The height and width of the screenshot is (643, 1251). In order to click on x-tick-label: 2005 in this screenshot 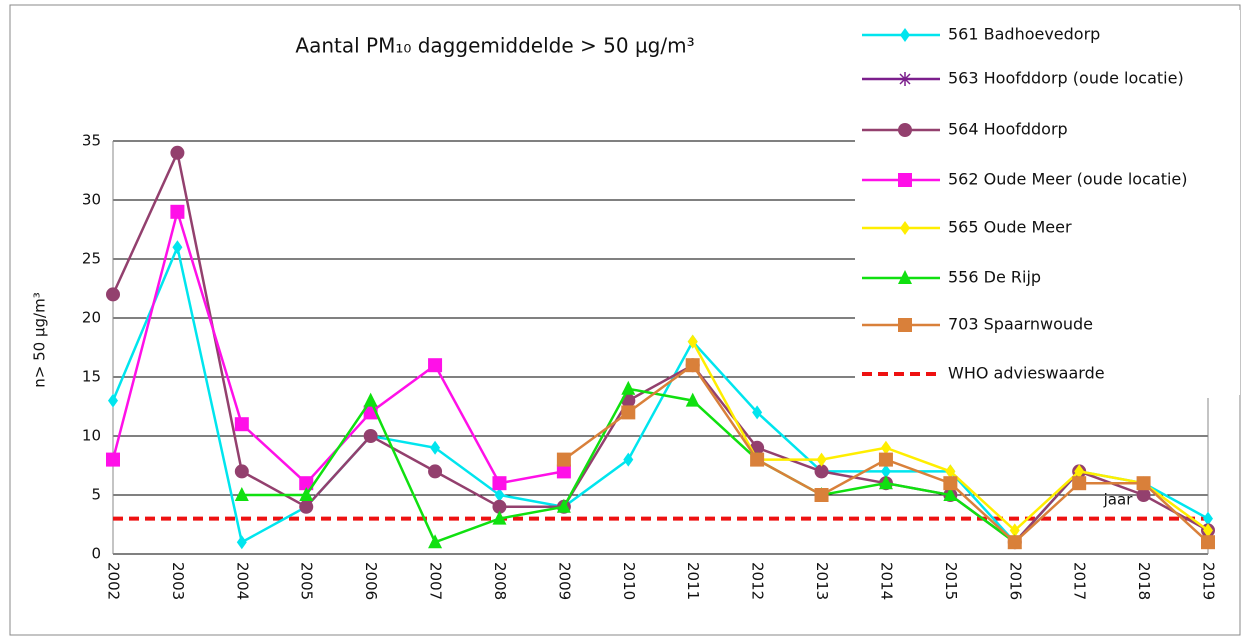, I will do `click(307, 581)`.